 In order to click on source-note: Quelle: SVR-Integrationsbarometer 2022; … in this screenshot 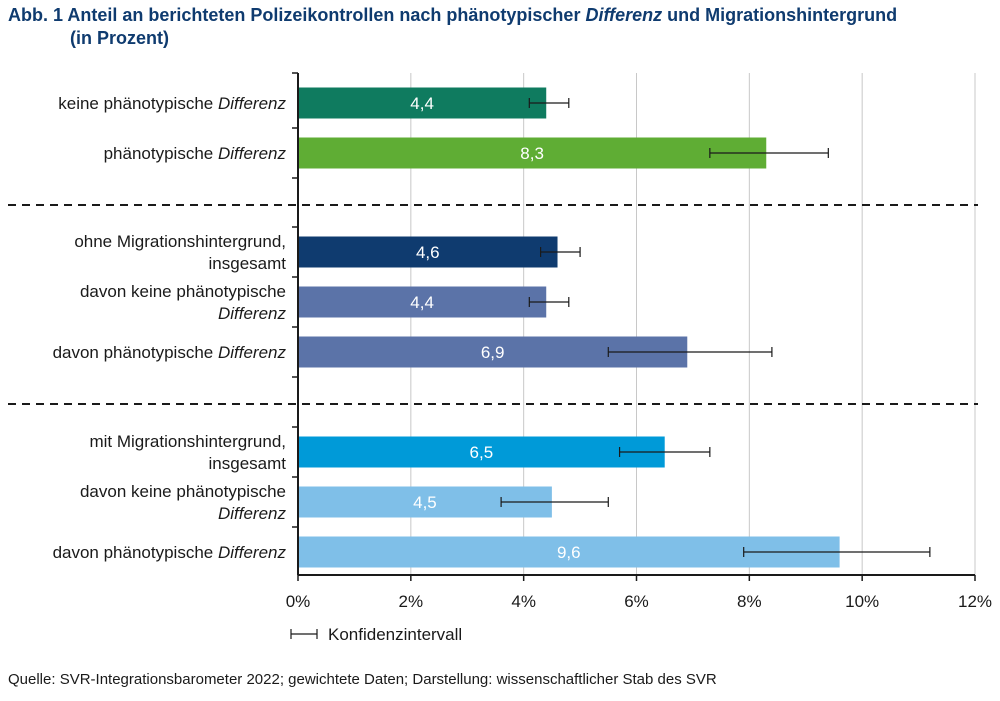, I will do `click(362, 679)`.